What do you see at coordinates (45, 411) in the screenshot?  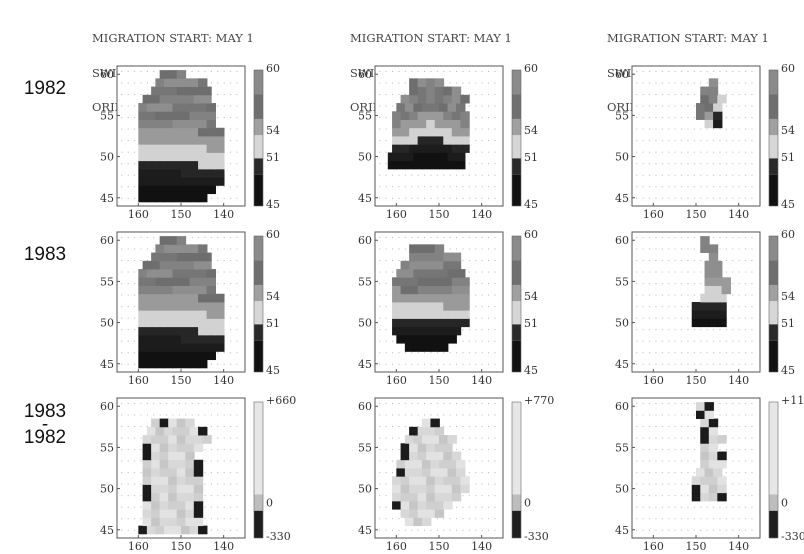 I see `row-label-difference-top: 1983` at bounding box center [45, 411].